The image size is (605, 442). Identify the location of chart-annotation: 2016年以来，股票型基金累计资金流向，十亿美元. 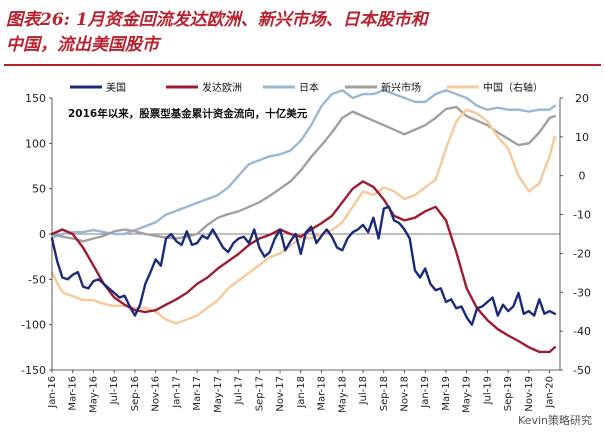
(188, 113).